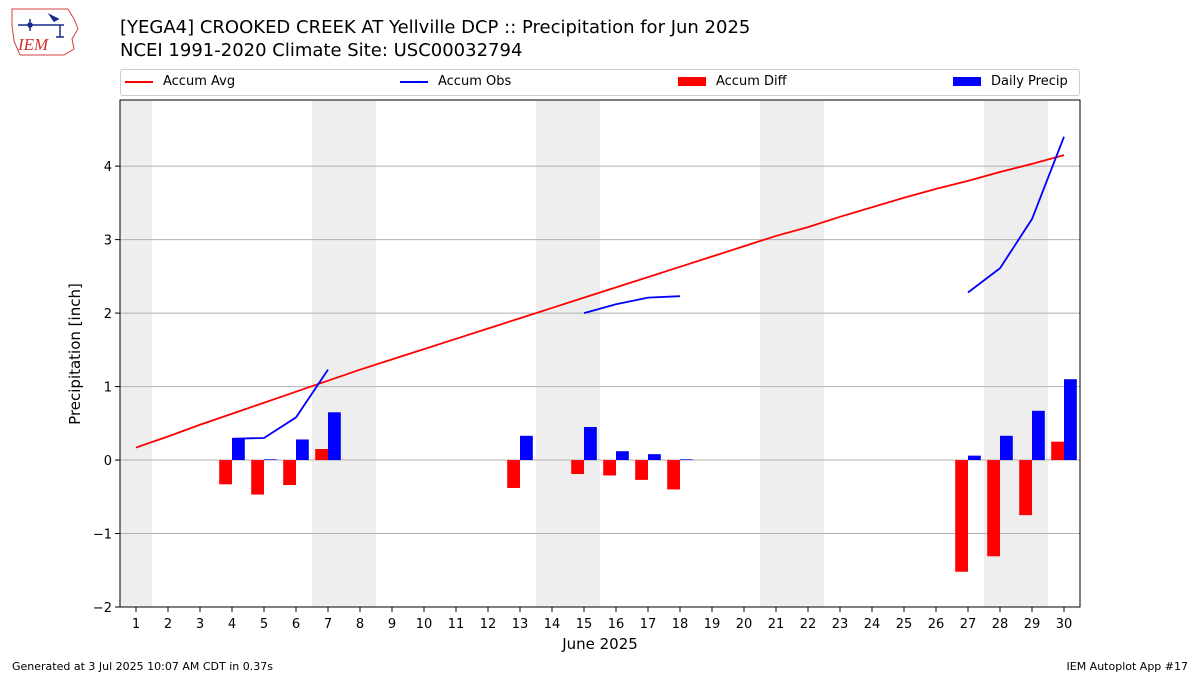 Image resolution: width=1200 pixels, height=675 pixels. I want to click on x-tick-label-13: 13, so click(520, 624).